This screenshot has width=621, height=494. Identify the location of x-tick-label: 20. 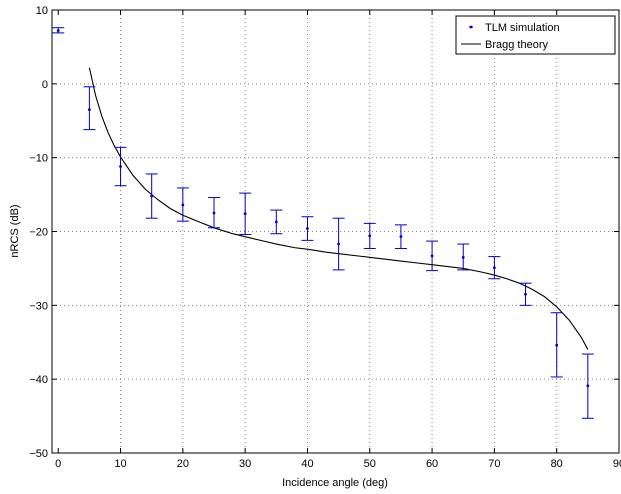
(183, 464).